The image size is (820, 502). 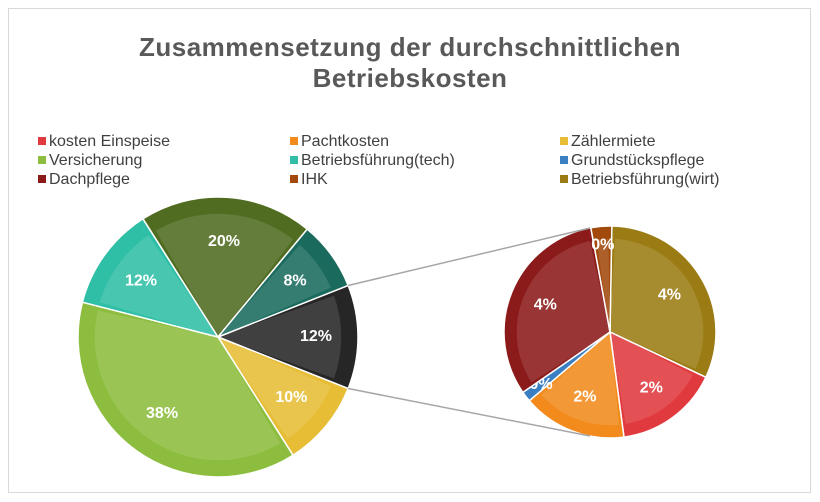 I want to click on legend-label: Zählermiete, so click(x=613, y=141).